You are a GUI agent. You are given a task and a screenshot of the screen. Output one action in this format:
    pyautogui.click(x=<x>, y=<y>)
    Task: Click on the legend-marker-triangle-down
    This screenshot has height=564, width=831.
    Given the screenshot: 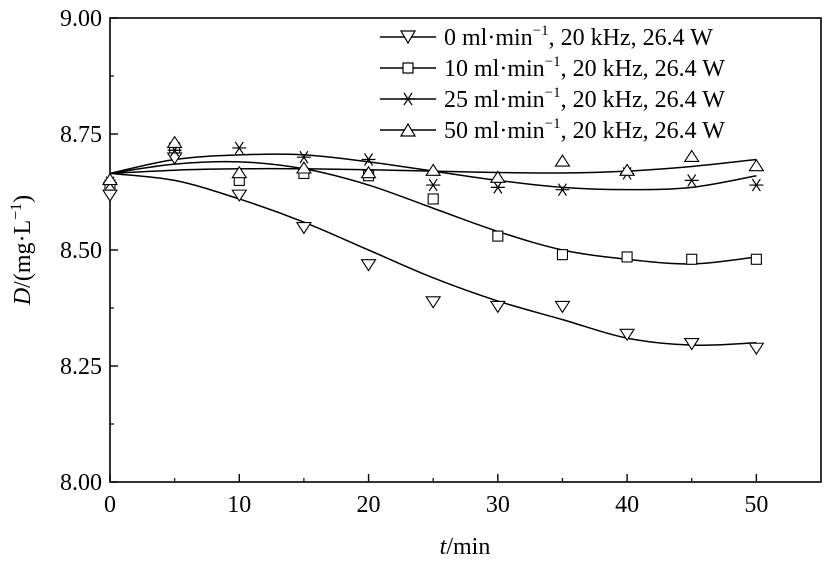 What is the action you would take?
    pyautogui.click(x=408, y=37)
    